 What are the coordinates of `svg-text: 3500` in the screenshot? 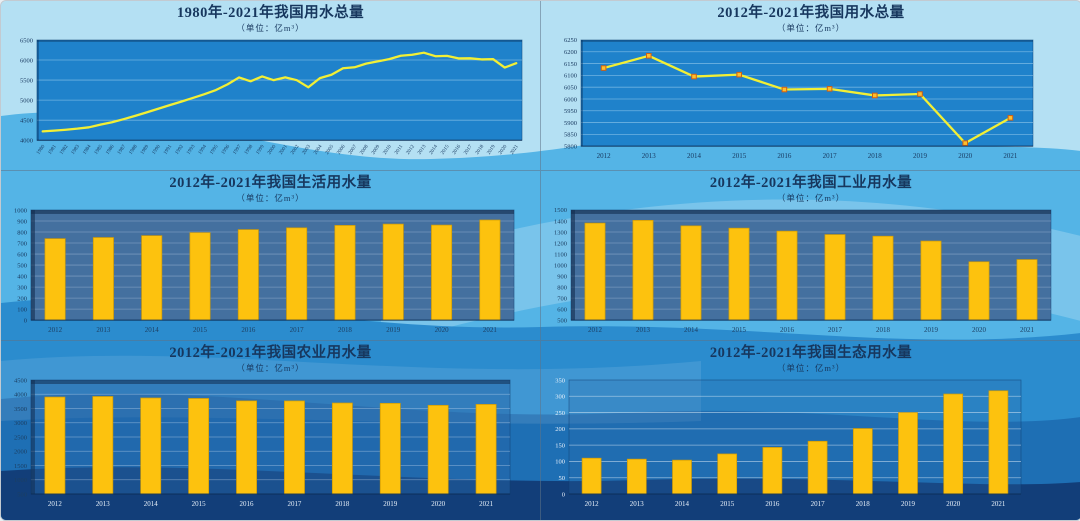 It's located at (20, 409).